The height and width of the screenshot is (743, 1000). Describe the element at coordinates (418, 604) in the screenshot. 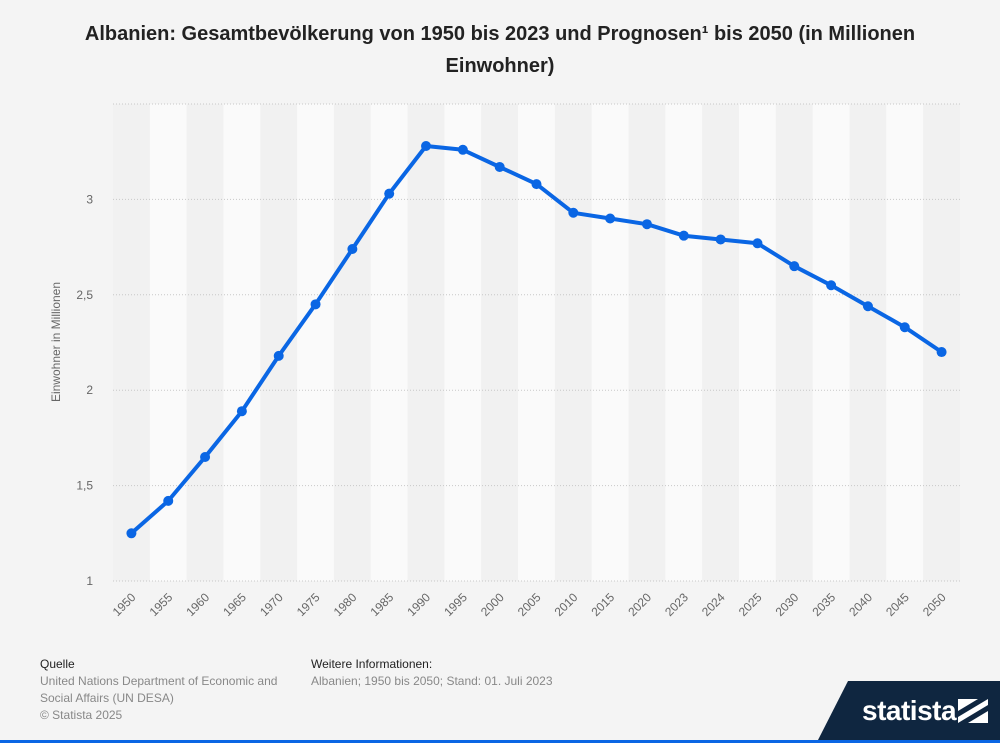

I see `x-tick-label: 1990` at that location.